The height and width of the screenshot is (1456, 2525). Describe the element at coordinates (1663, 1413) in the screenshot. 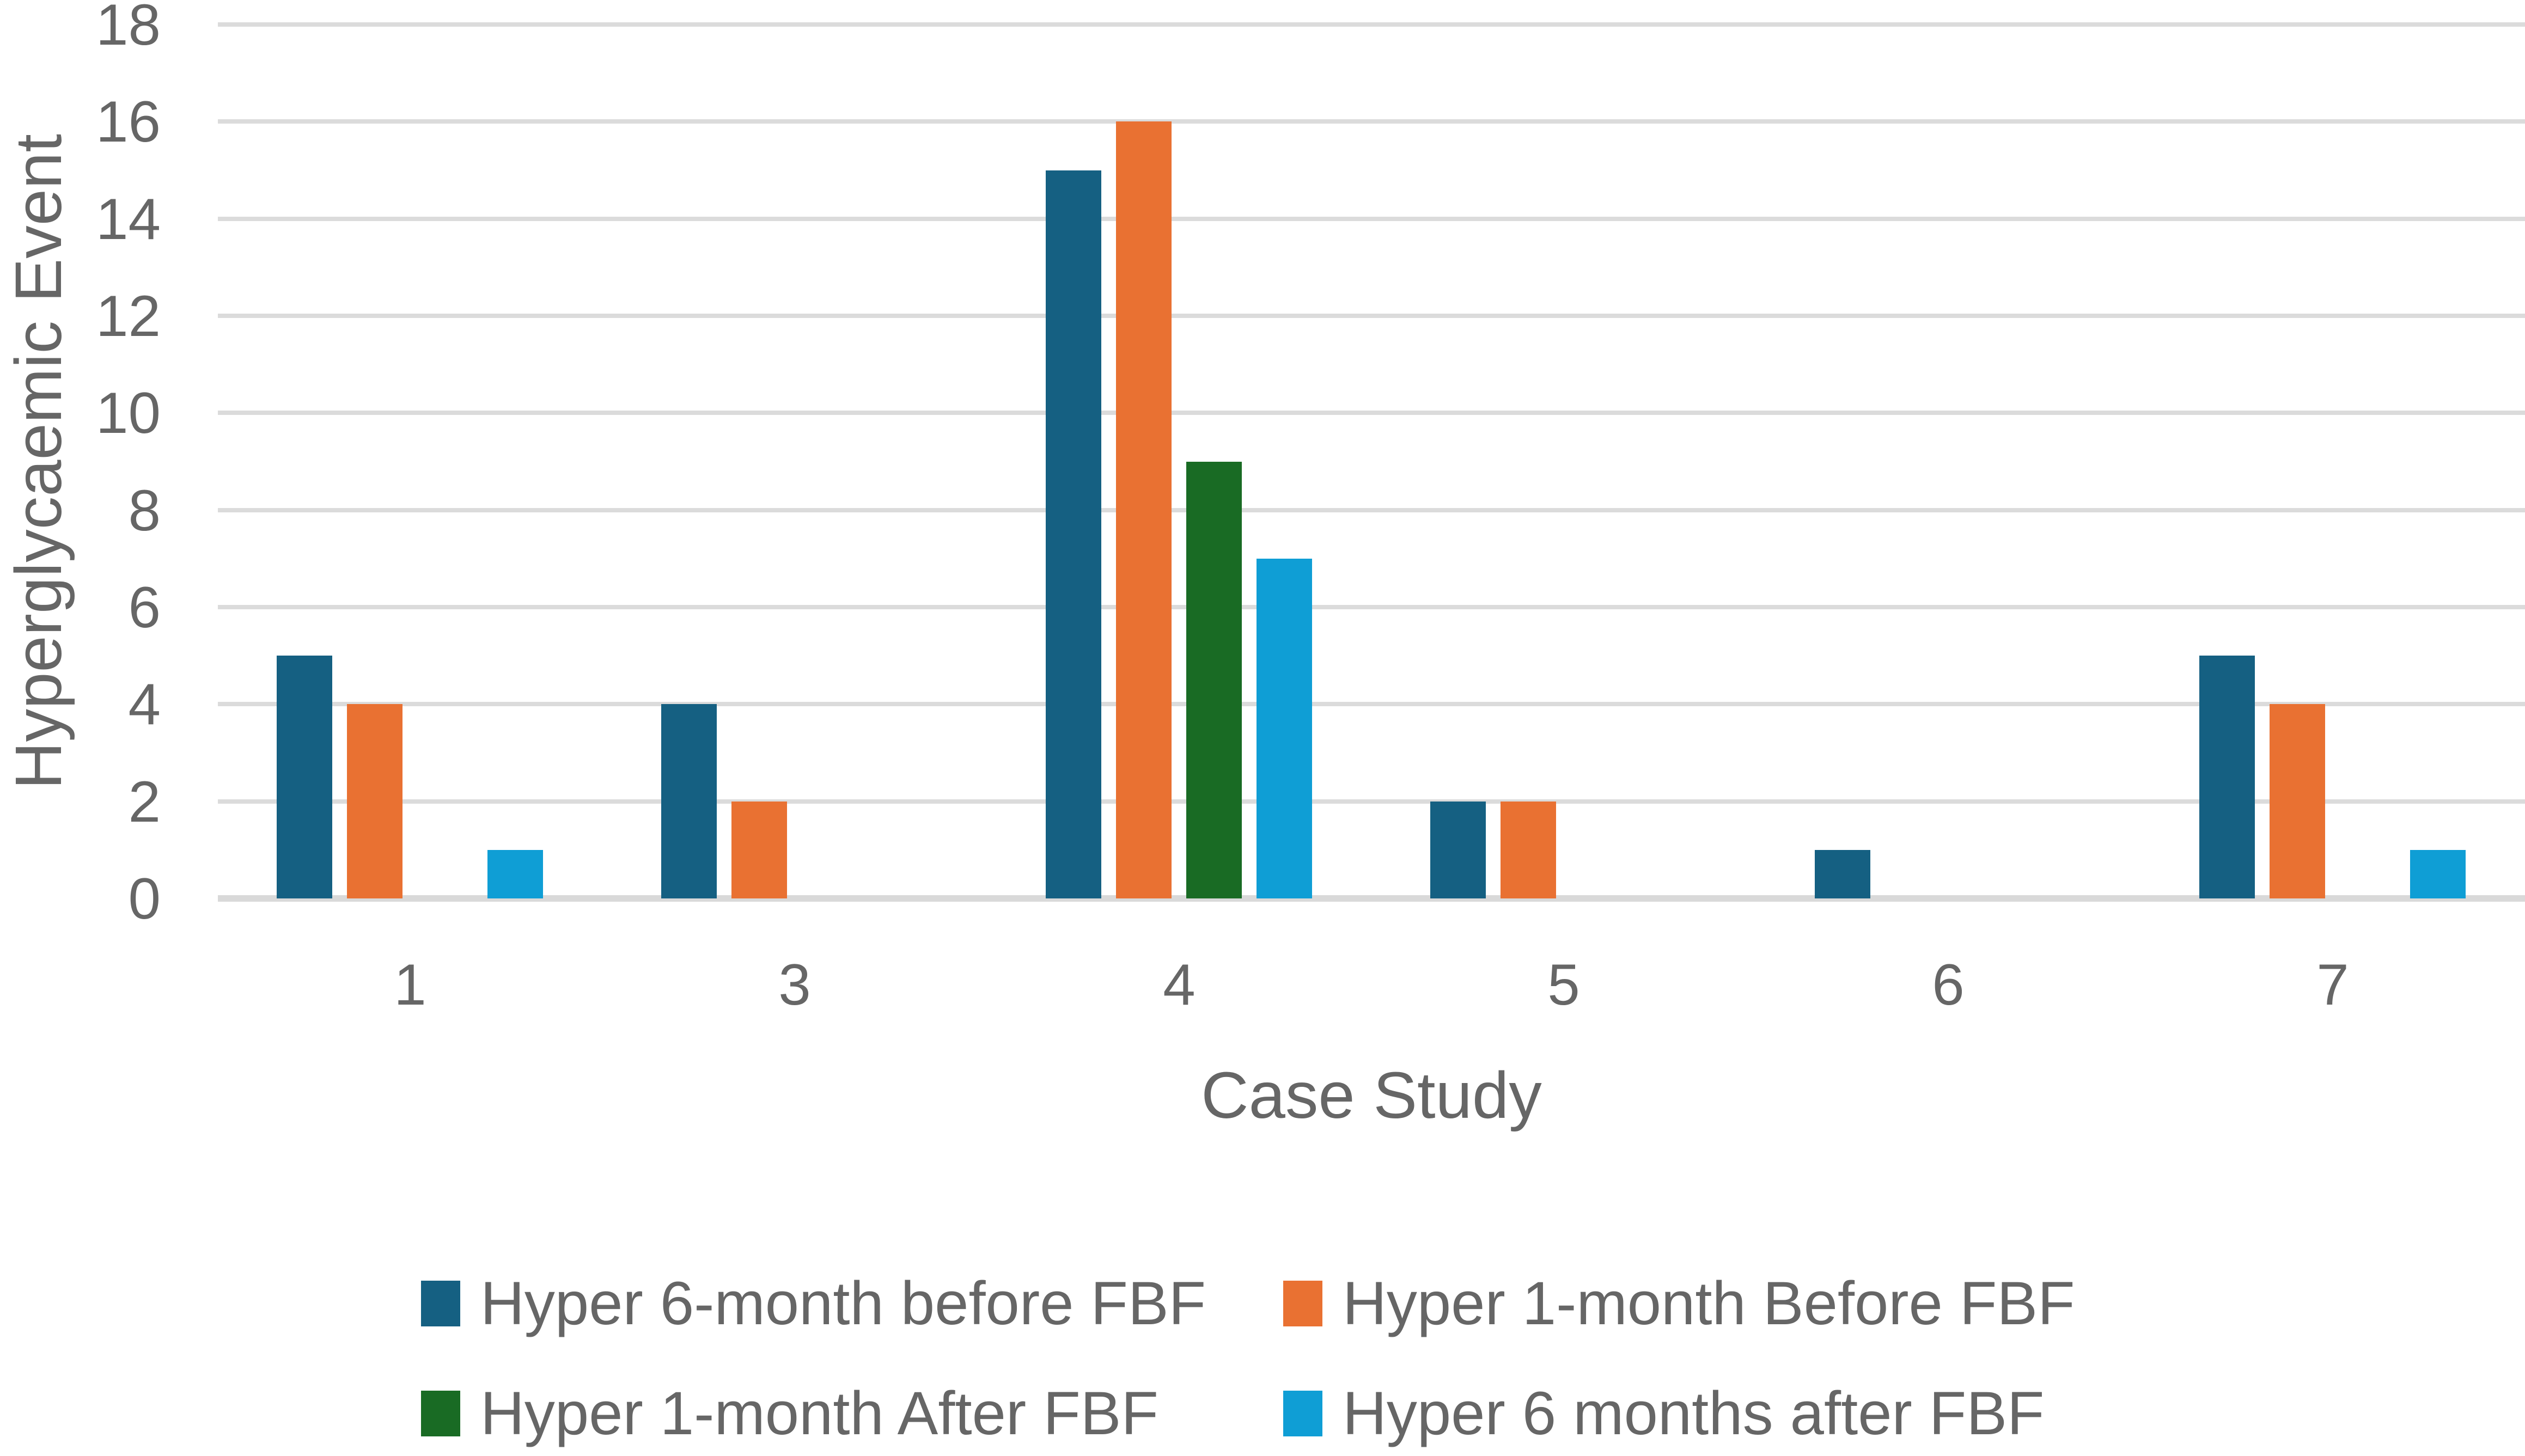

I see `legend-item: Hyper 6 months after FBF` at that location.